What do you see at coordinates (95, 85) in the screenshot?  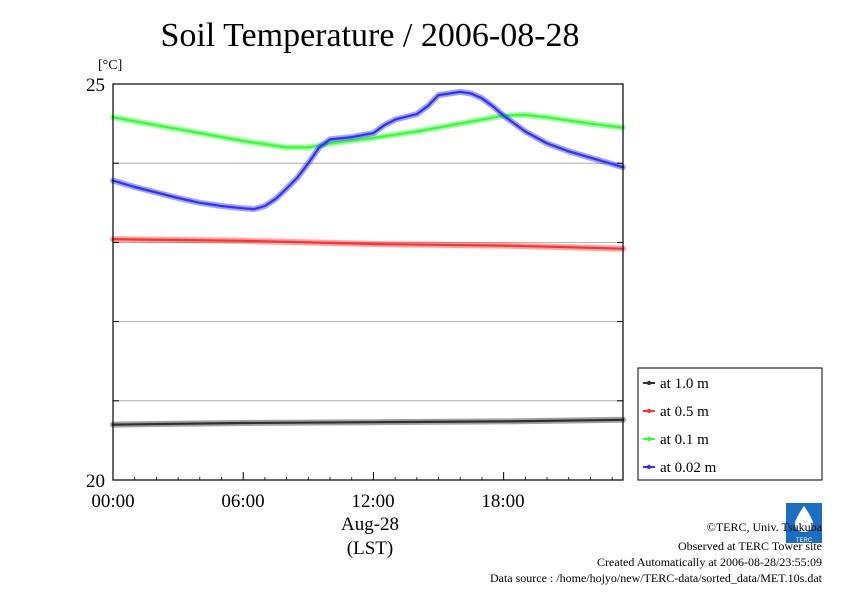 I see `y-tick-label-max: 25` at bounding box center [95, 85].